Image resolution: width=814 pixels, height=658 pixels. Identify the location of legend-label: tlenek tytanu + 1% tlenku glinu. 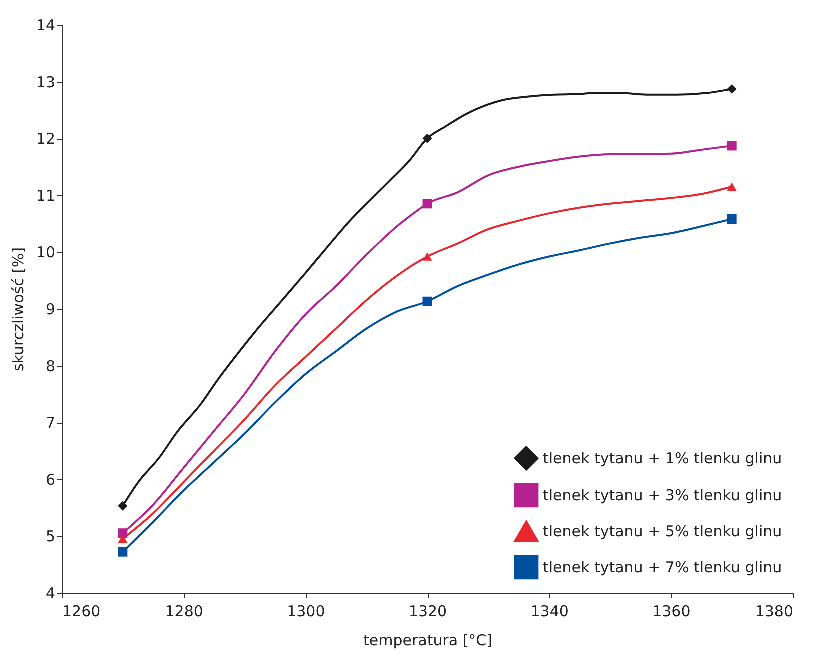
(662, 459).